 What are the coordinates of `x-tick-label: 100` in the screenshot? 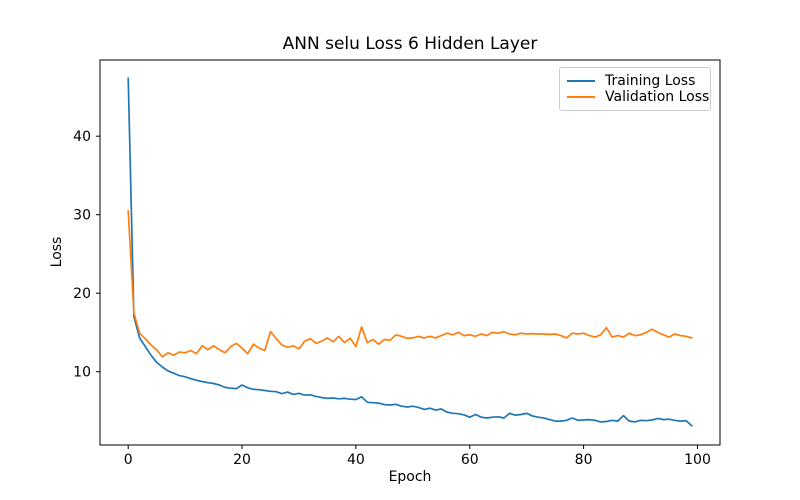 It's located at (697, 460).